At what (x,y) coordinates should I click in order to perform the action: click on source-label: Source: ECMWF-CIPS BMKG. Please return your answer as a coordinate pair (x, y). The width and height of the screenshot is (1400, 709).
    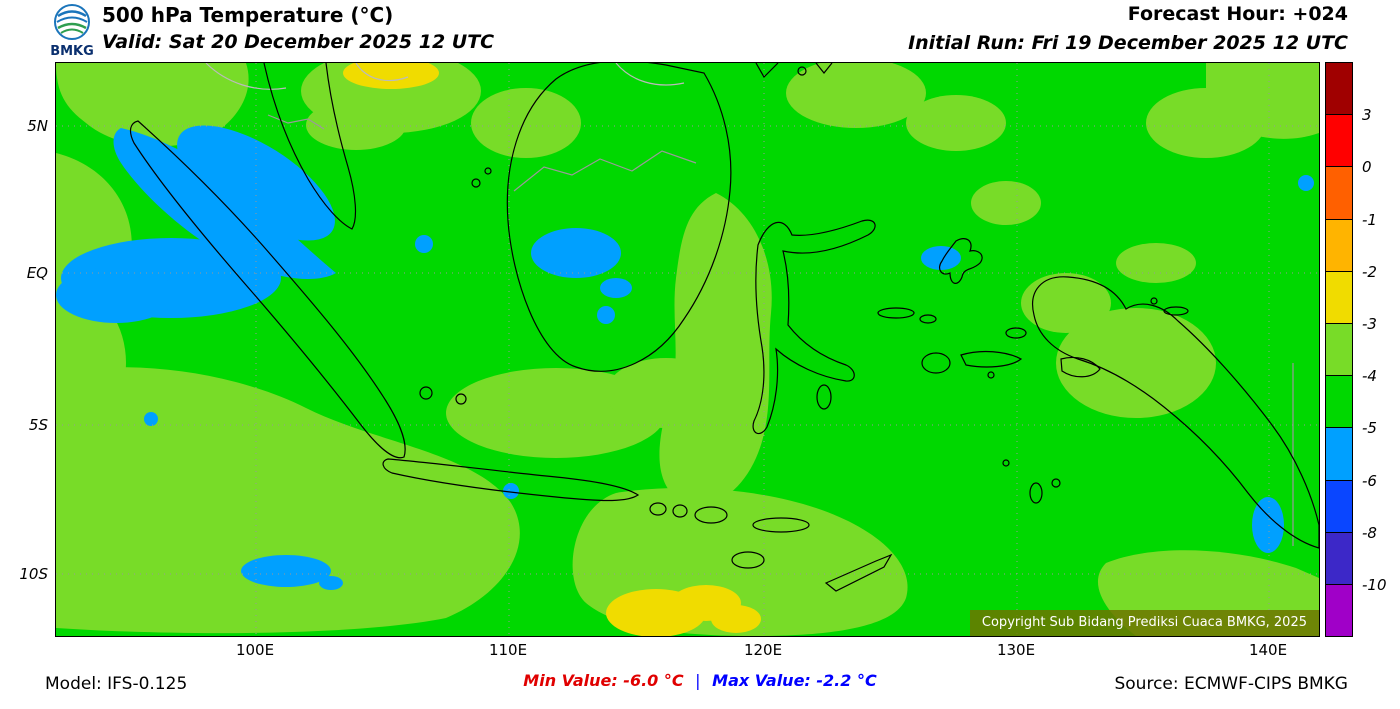
    Looking at the image, I should click on (1231, 684).